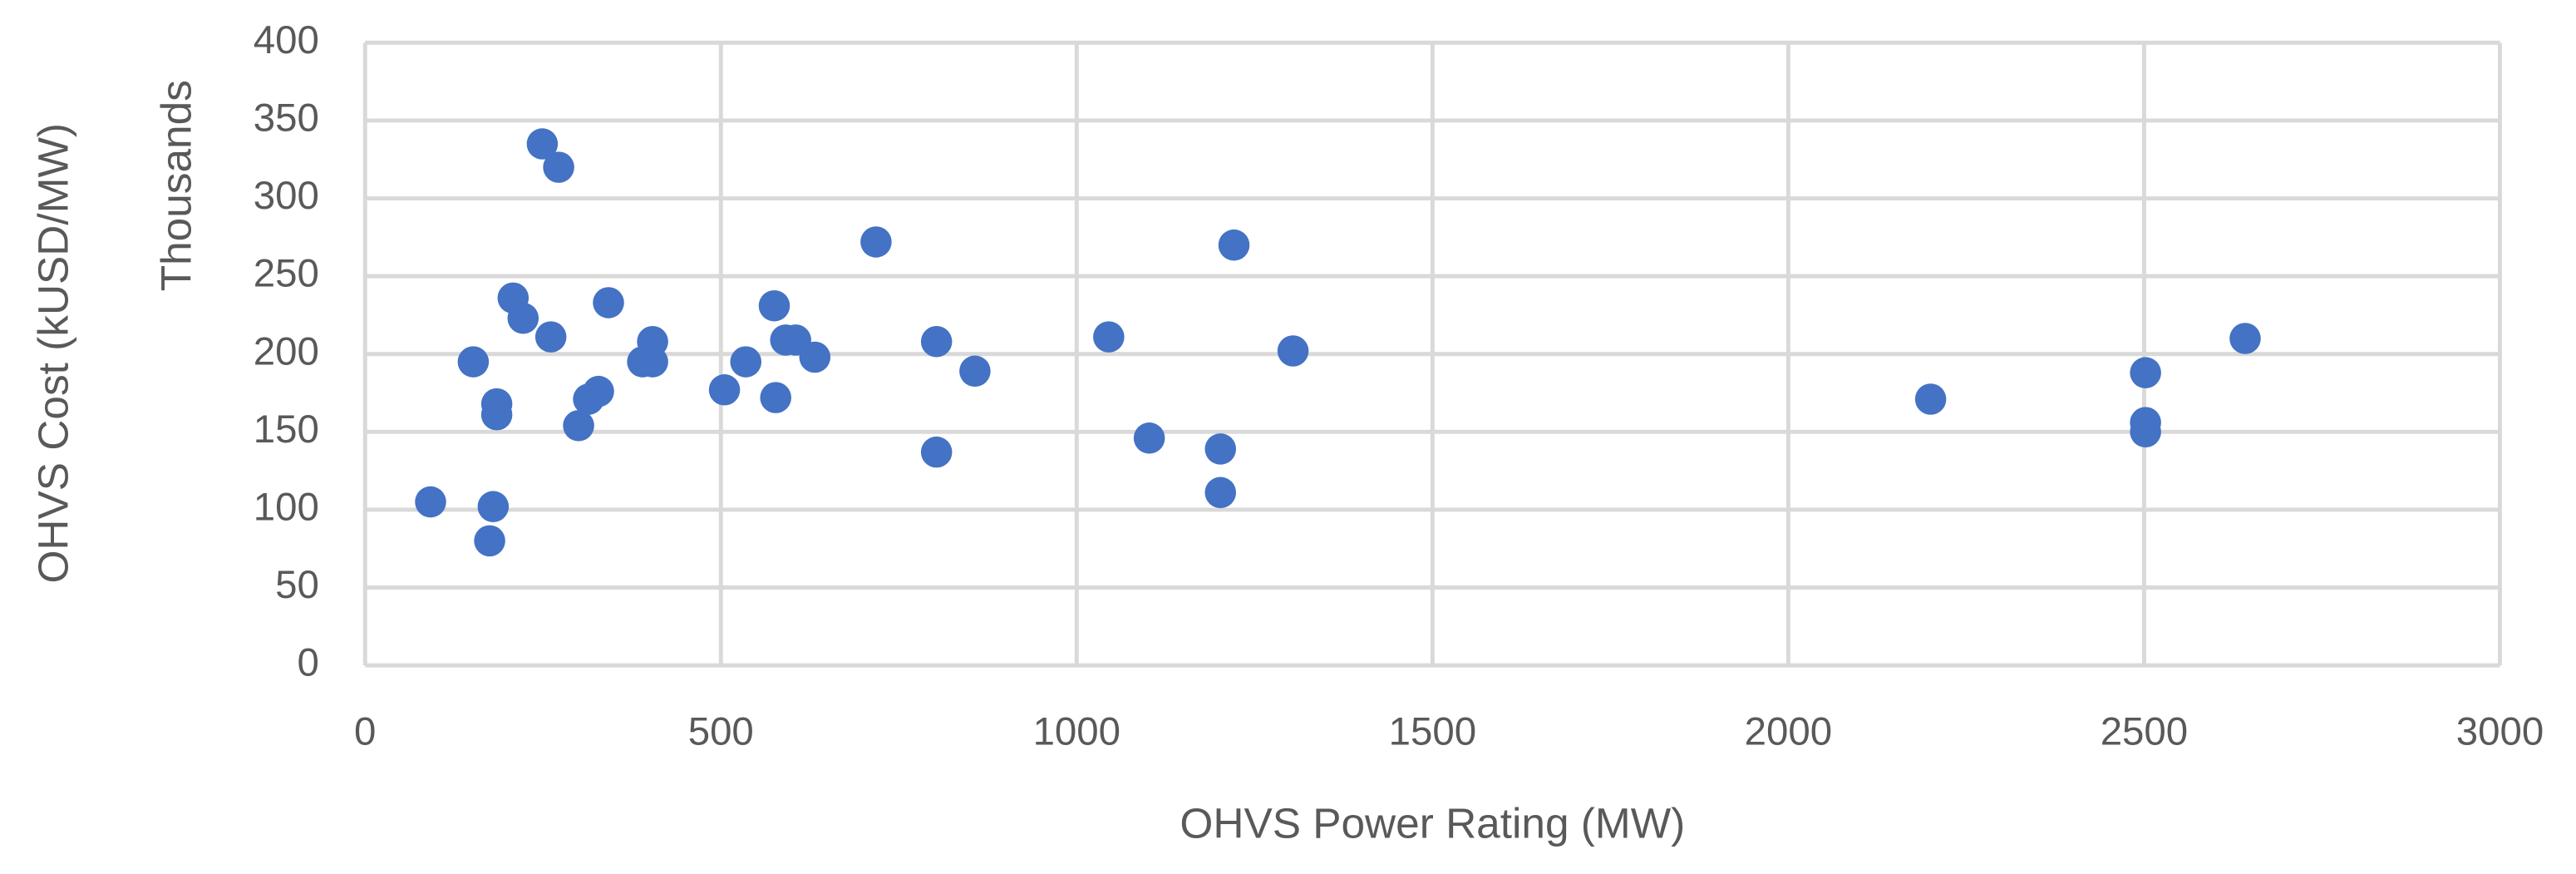 The width and height of the screenshot is (2576, 874). I want to click on x-tick-label: 1000, so click(1077, 732).